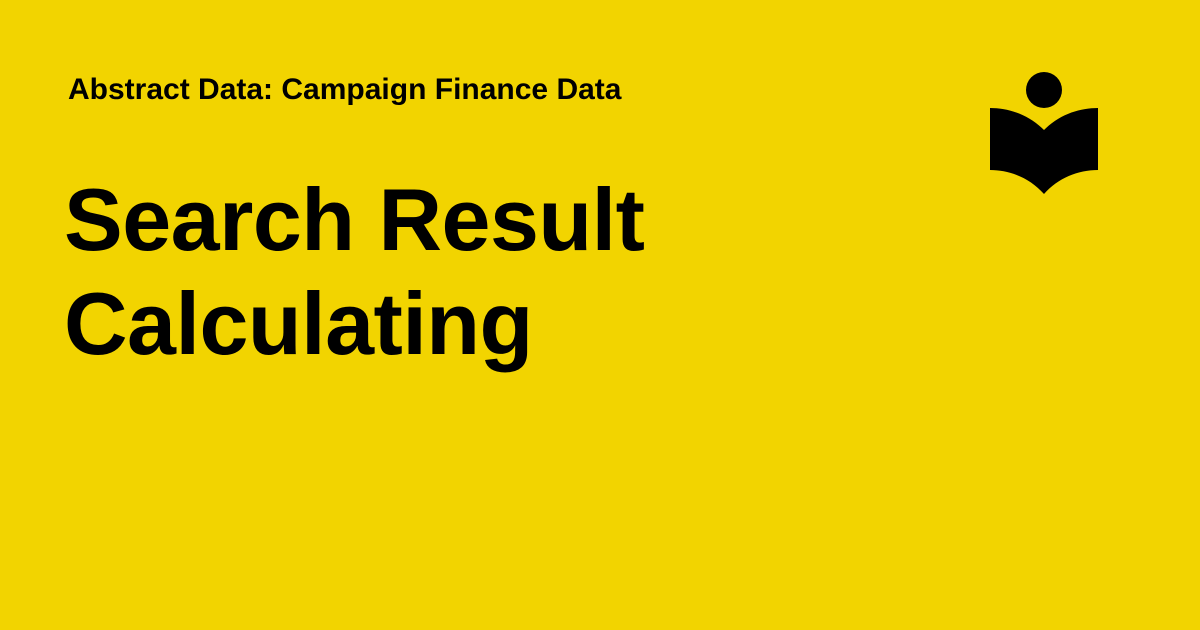 This screenshot has width=1200, height=630. What do you see at coordinates (1044, 151) in the screenshot?
I see `open-book` at bounding box center [1044, 151].